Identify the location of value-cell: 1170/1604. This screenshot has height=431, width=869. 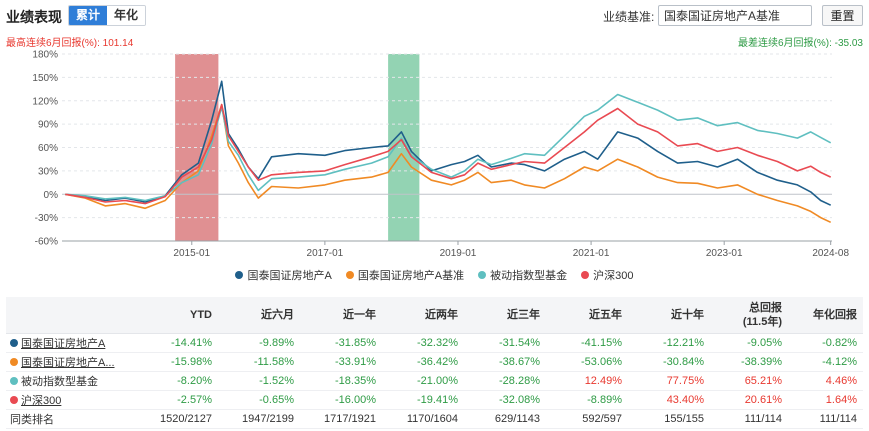
(423, 419).